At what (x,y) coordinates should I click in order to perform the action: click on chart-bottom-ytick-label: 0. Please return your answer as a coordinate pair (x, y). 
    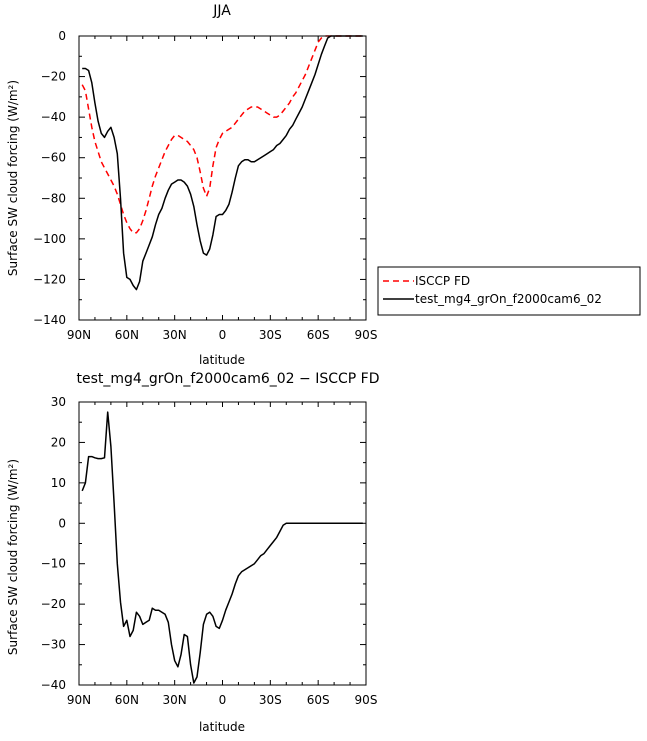
    Looking at the image, I should click on (62, 523).